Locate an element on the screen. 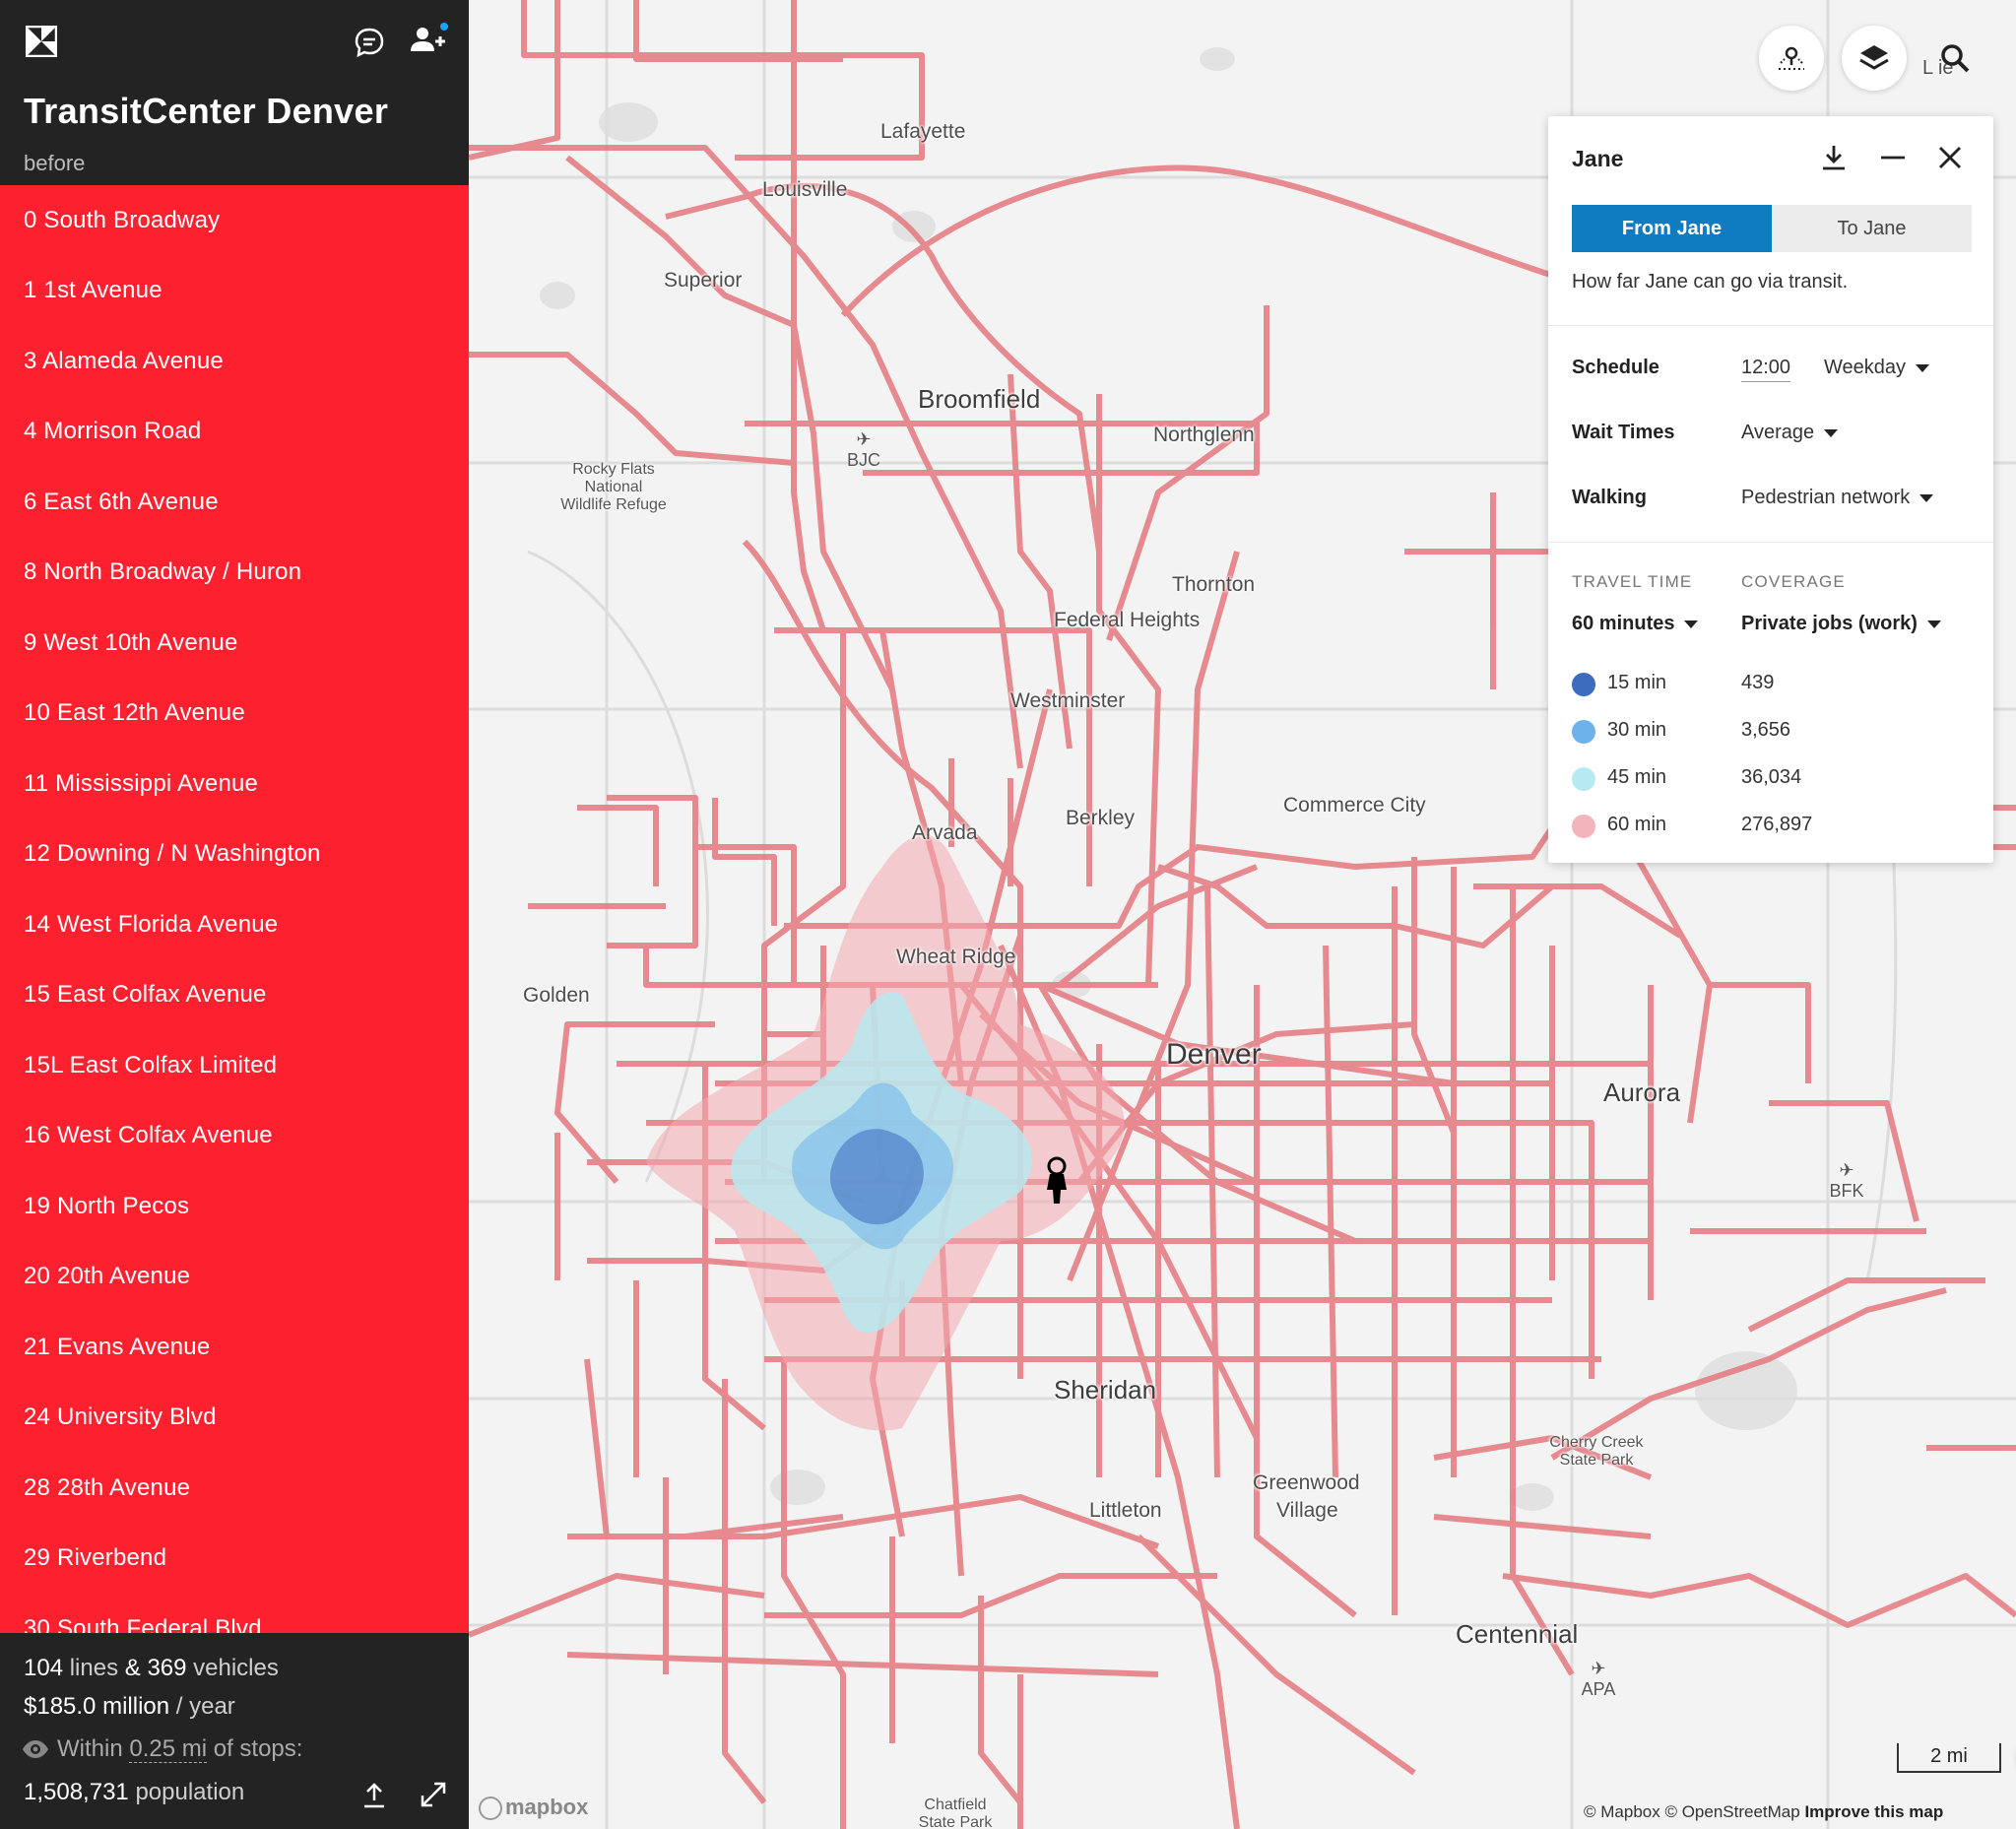 The height and width of the screenshot is (1829, 2016). list-item: 11 Mississippi Avenue is located at coordinates (141, 783).